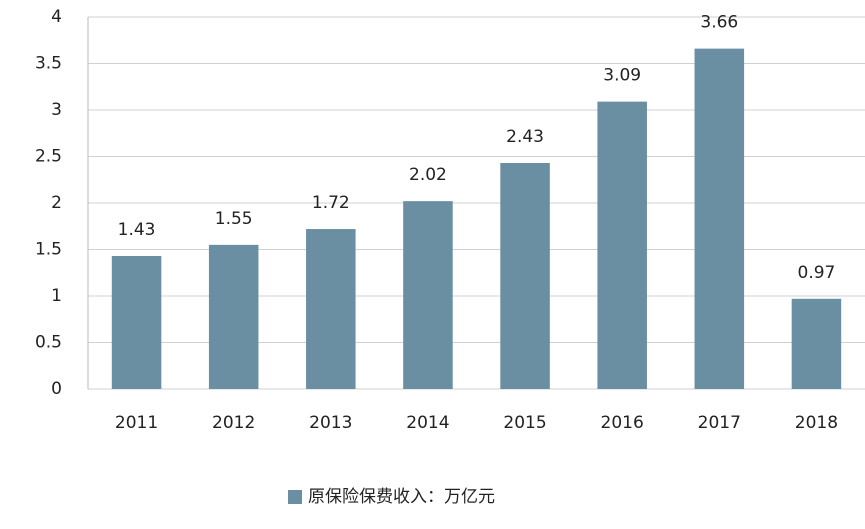 This screenshot has width=865, height=529. What do you see at coordinates (48, 157) in the screenshot?
I see `y-tick-label: 2.5` at bounding box center [48, 157].